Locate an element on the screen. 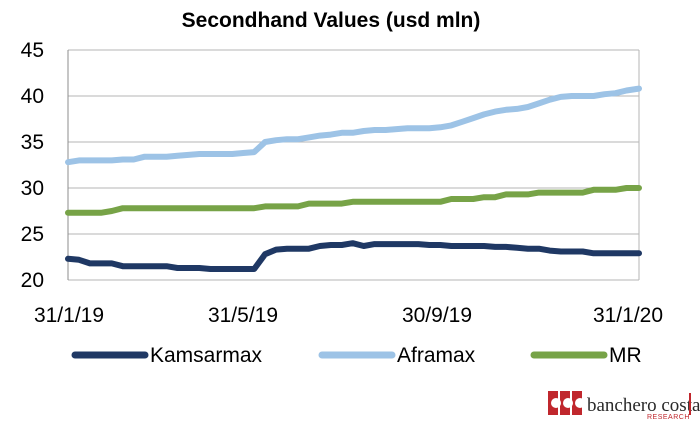 This screenshot has height=435, width=700. legend-label-mr: MR is located at coordinates (625, 355).